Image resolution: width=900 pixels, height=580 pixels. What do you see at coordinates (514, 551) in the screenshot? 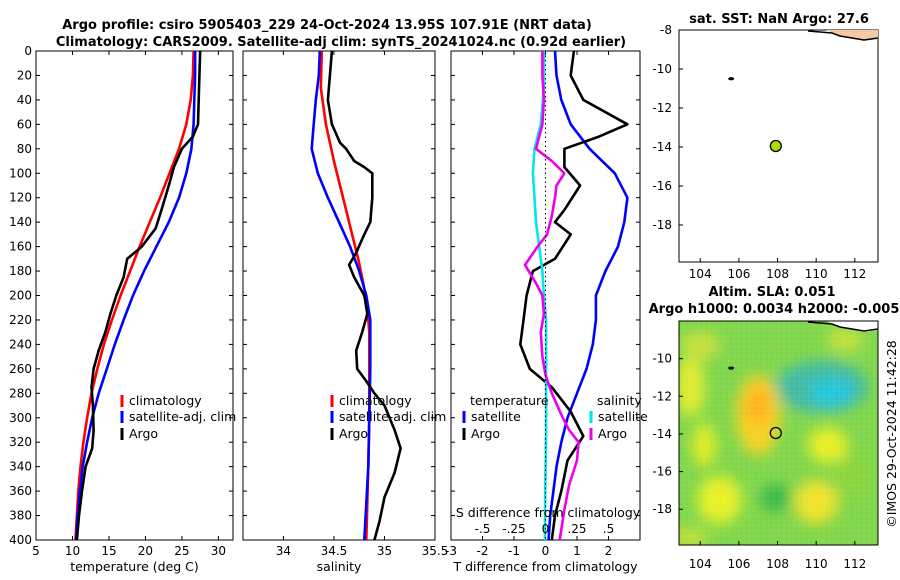
I see `x-tick-label: -1` at bounding box center [514, 551].